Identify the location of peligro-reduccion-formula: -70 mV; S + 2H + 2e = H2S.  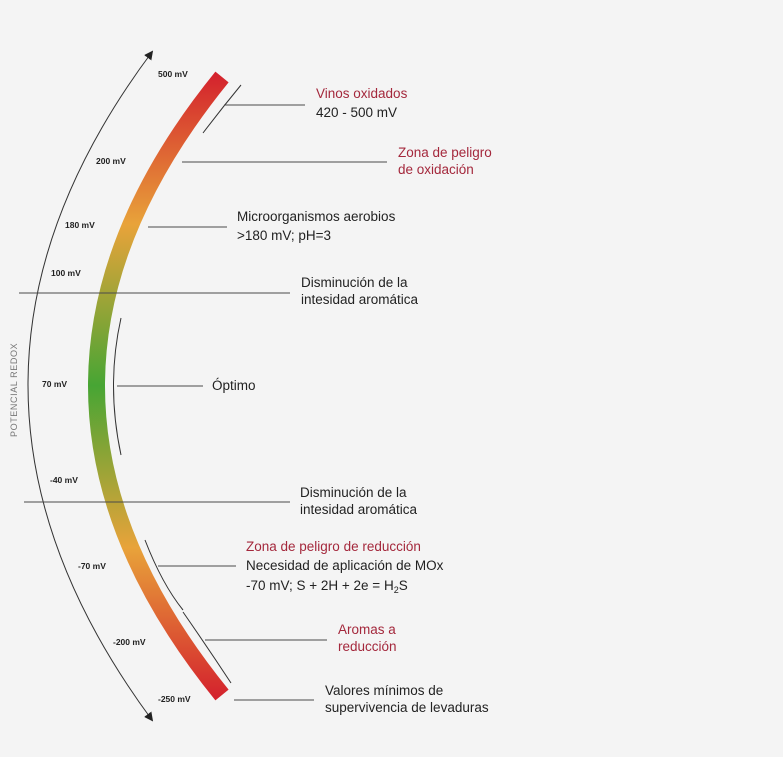
(327, 586).